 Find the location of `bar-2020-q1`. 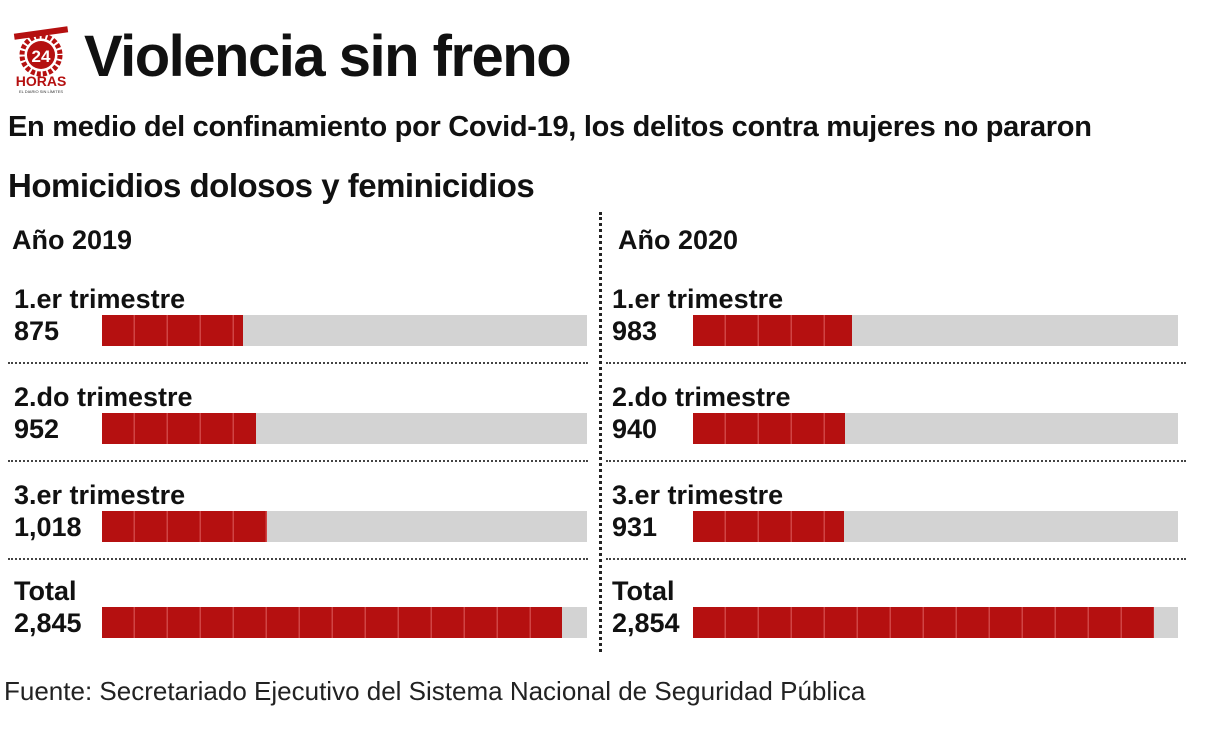

bar-2020-q1 is located at coordinates (772, 330).